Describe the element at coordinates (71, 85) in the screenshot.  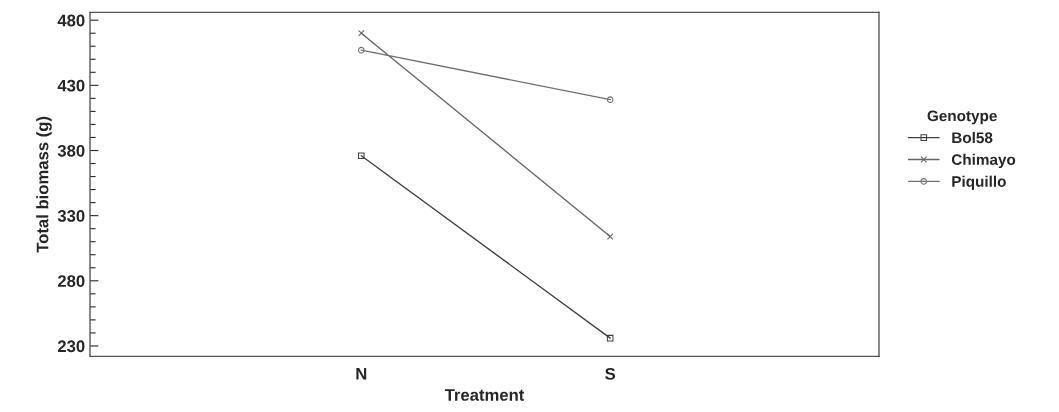
I see `y-tick-label: 430` at that location.